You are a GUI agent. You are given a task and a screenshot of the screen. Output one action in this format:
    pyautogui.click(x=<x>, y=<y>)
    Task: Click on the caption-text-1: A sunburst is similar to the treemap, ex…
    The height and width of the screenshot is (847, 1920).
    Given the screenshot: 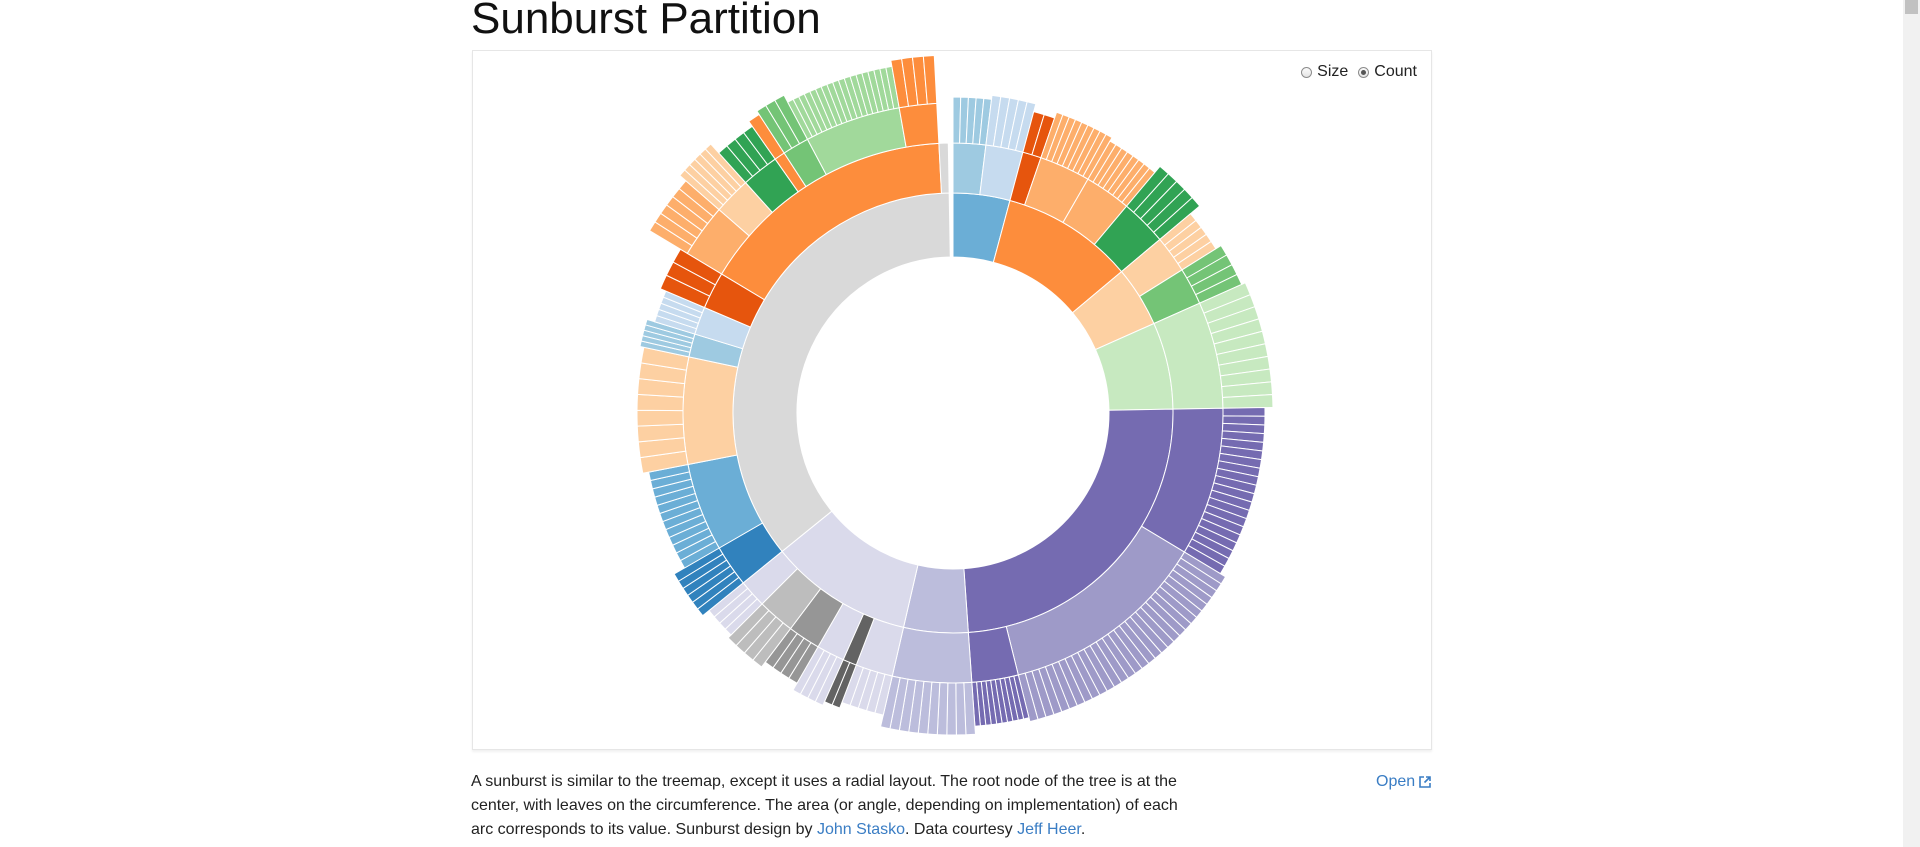 What is the action you would take?
    pyautogui.click(x=824, y=805)
    